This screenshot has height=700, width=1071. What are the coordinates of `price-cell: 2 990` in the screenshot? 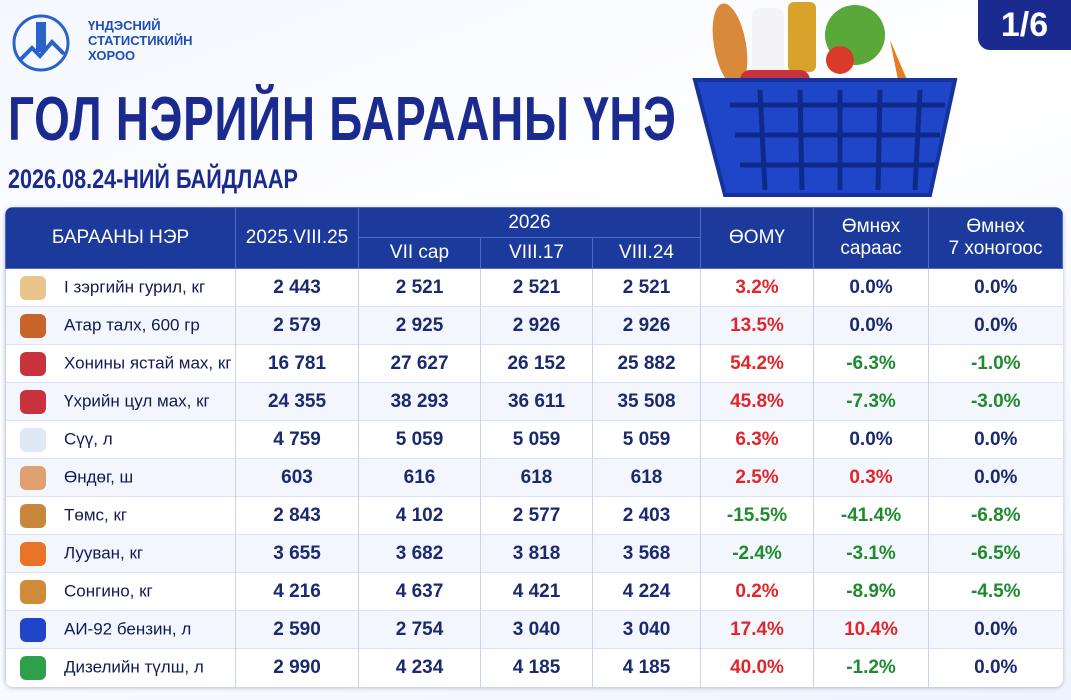 It's located at (297, 667).